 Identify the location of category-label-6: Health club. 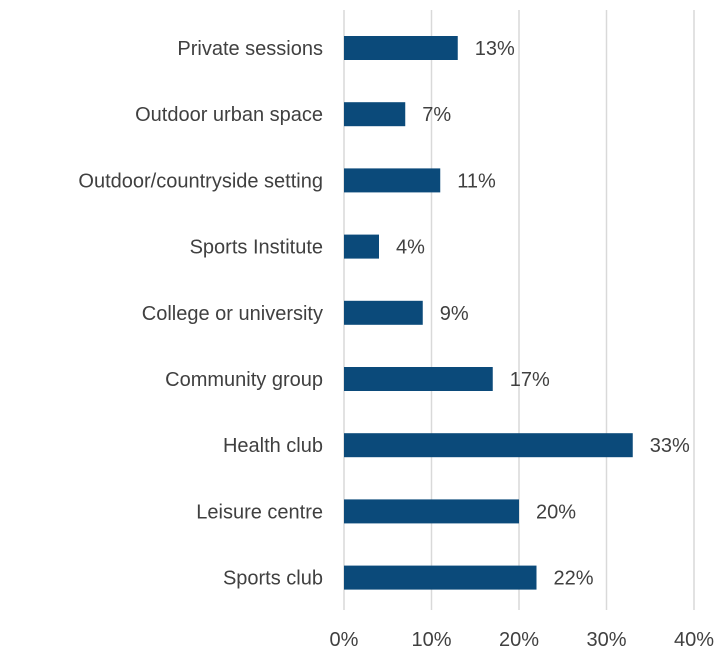
(273, 446).